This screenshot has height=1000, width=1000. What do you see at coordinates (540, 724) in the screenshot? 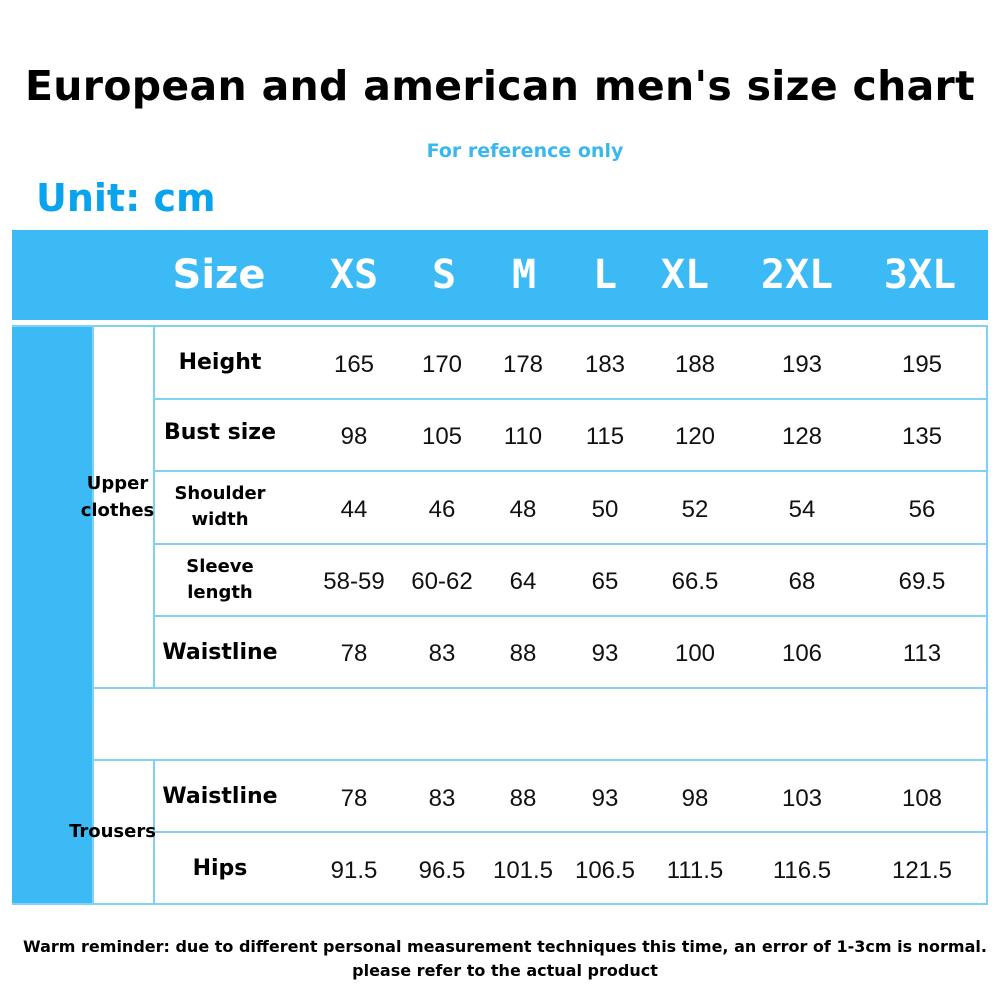
I see `section-spacer` at bounding box center [540, 724].